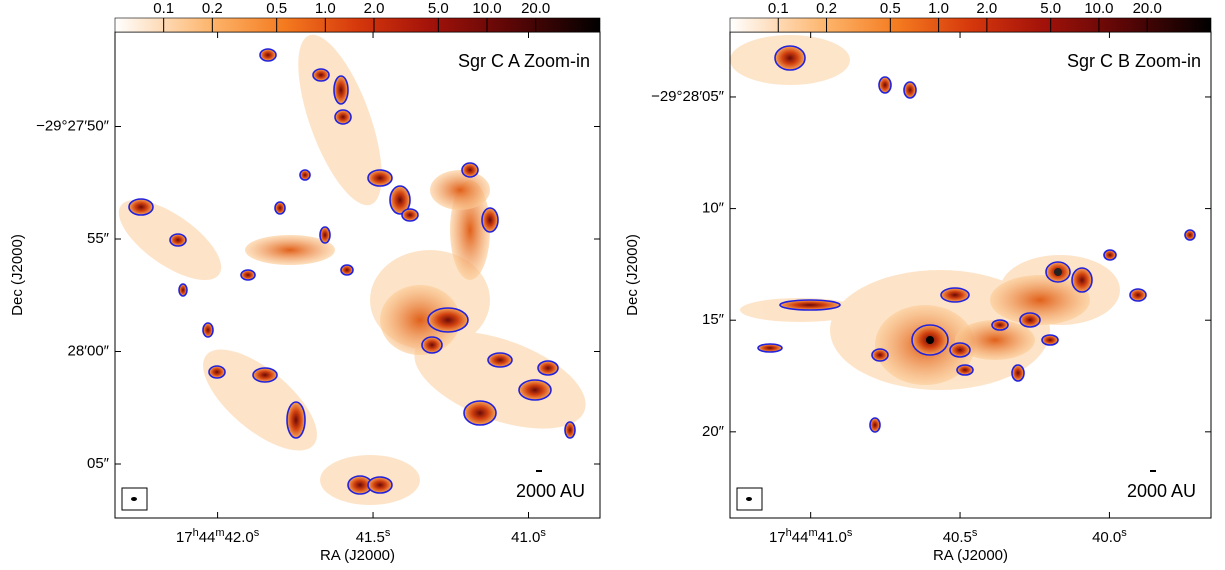 The height and width of the screenshot is (570, 1225). What do you see at coordinates (688, 96) in the screenshot?
I see `y-tick-label: −29°28′05″` at bounding box center [688, 96].